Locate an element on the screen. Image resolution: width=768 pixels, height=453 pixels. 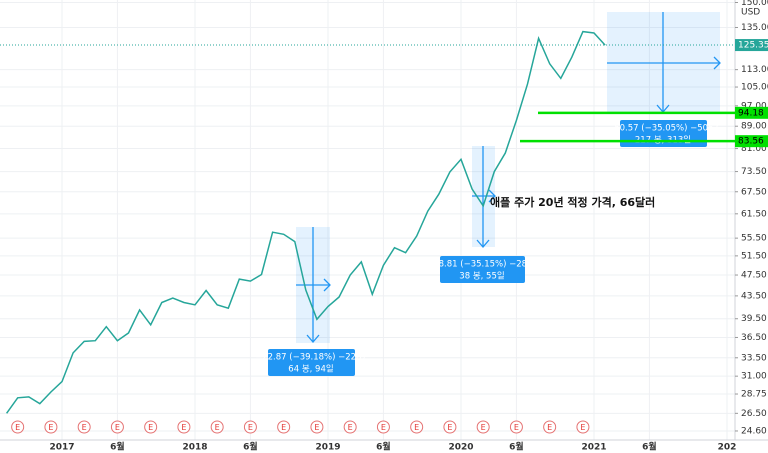
y-tick-label: 89.00 is located at coordinates (754, 127).